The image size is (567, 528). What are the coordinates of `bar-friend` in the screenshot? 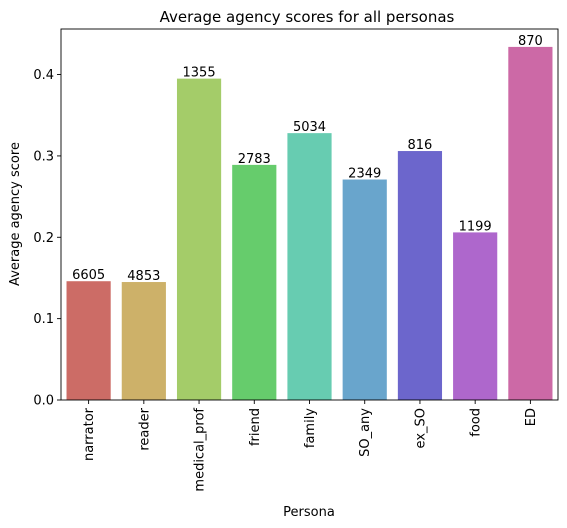 It's located at (254, 282).